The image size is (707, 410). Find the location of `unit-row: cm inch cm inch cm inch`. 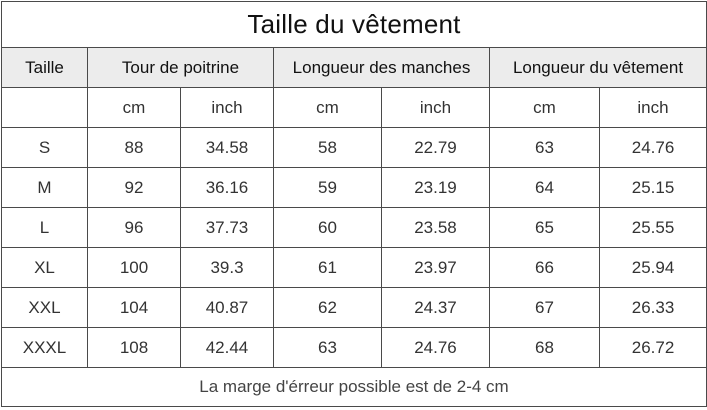

unit-row: cm inch cm inch cm inch is located at coordinates (354, 107).